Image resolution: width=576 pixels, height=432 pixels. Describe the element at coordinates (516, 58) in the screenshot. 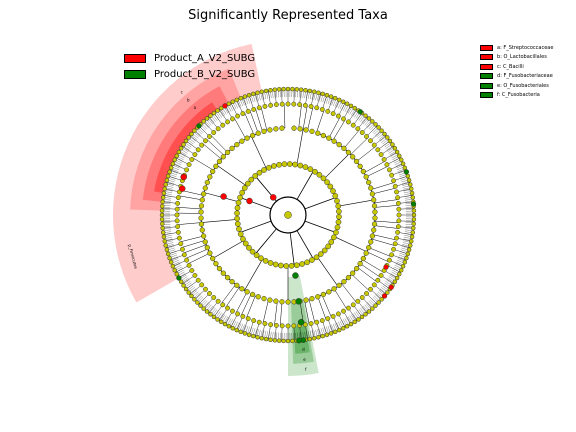

I see `clade-key-b: b: O_Lactobacillales` at that location.